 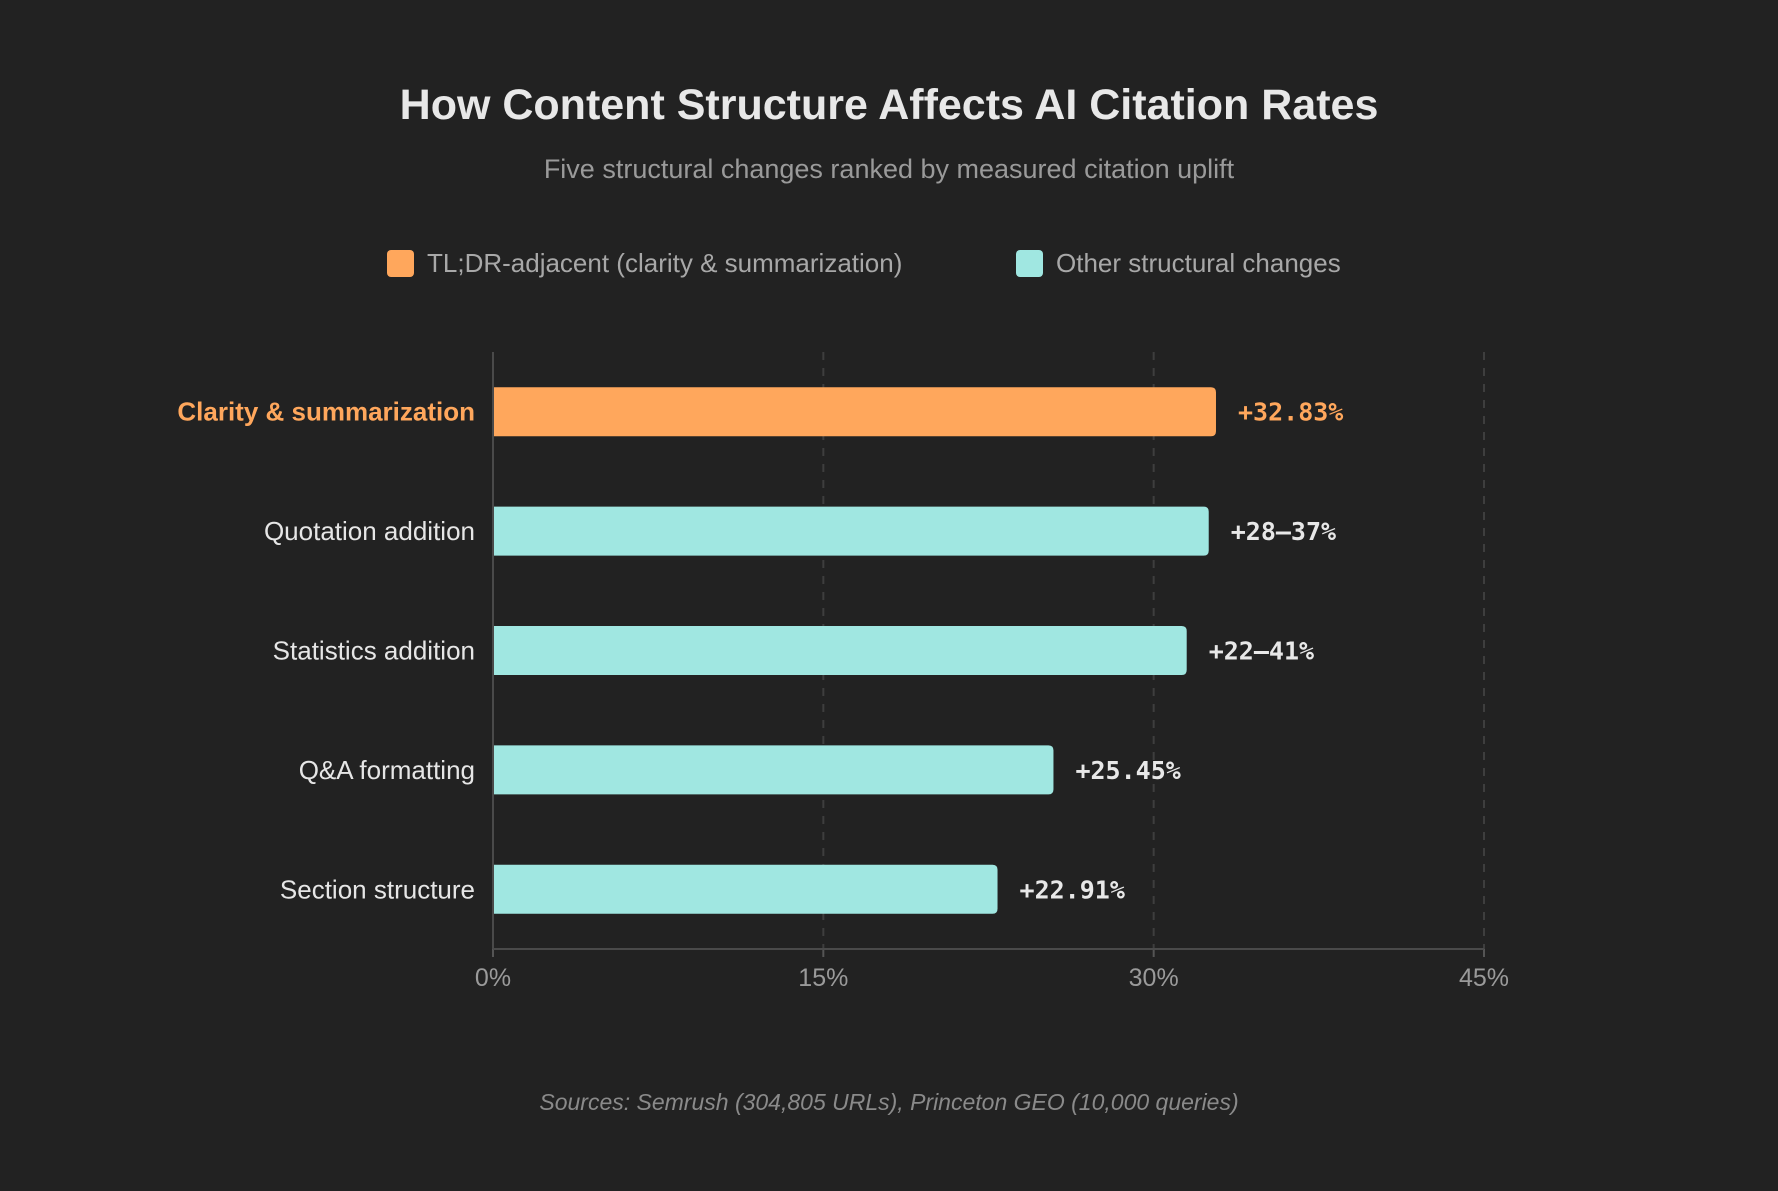 What do you see at coordinates (1198, 263) in the screenshot?
I see `legend-label-other: Other structural changes` at bounding box center [1198, 263].